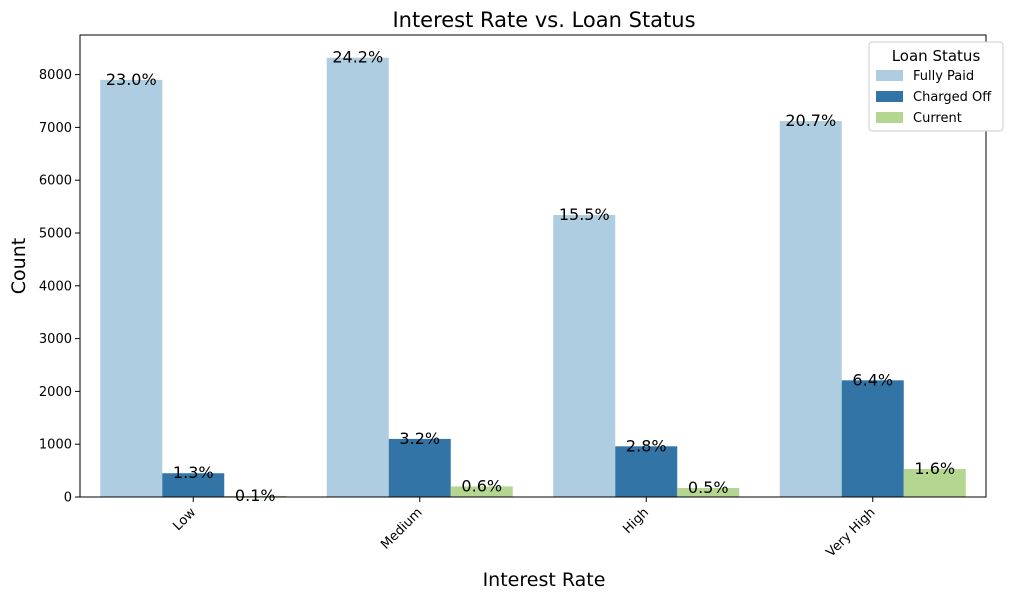 This screenshot has width=1019, height=599. I want to click on legend-box, so click(936, 86).